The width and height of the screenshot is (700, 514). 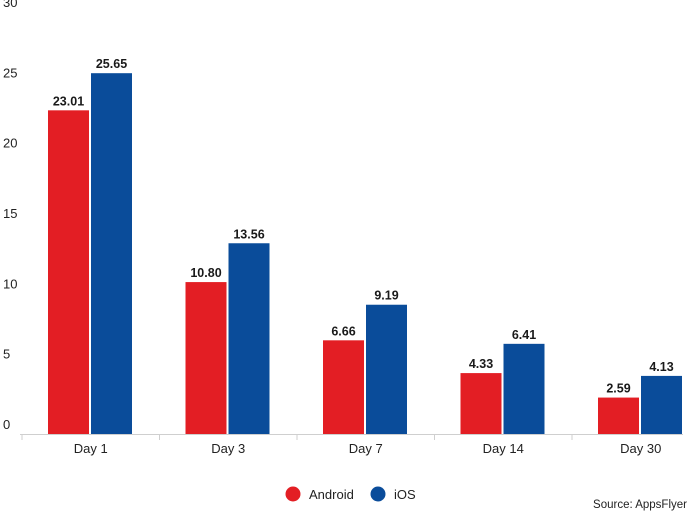 I want to click on y-axis: 0 5 10 15 20 25 30, so click(x=10, y=216).